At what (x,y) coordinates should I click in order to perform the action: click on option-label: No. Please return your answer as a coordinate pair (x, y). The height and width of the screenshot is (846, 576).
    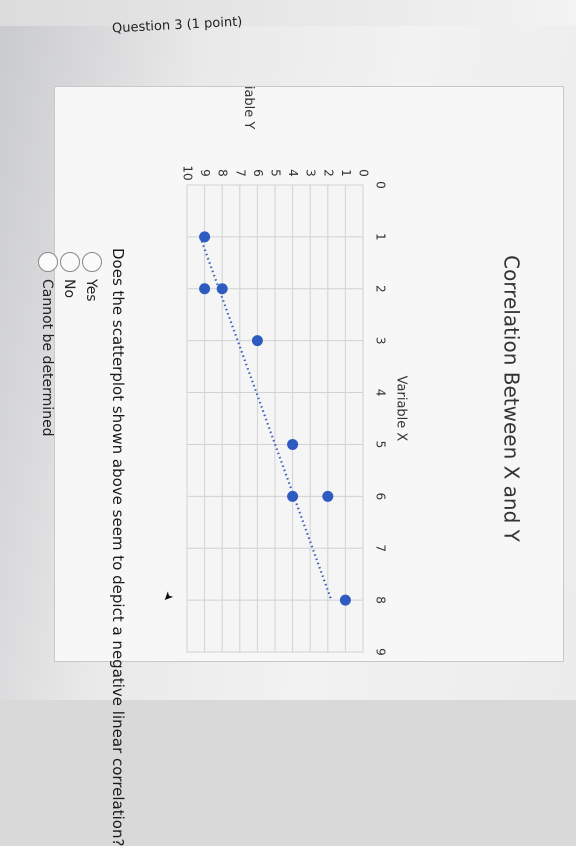
    Looking at the image, I should click on (69, 289).